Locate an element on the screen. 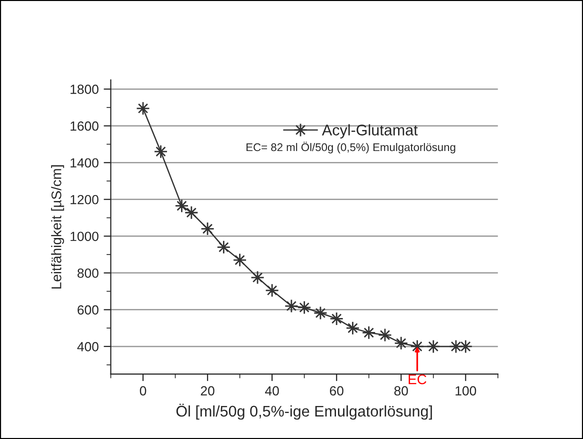 The width and height of the screenshot is (583, 439). y-tick-label: 1000 is located at coordinates (84, 237).